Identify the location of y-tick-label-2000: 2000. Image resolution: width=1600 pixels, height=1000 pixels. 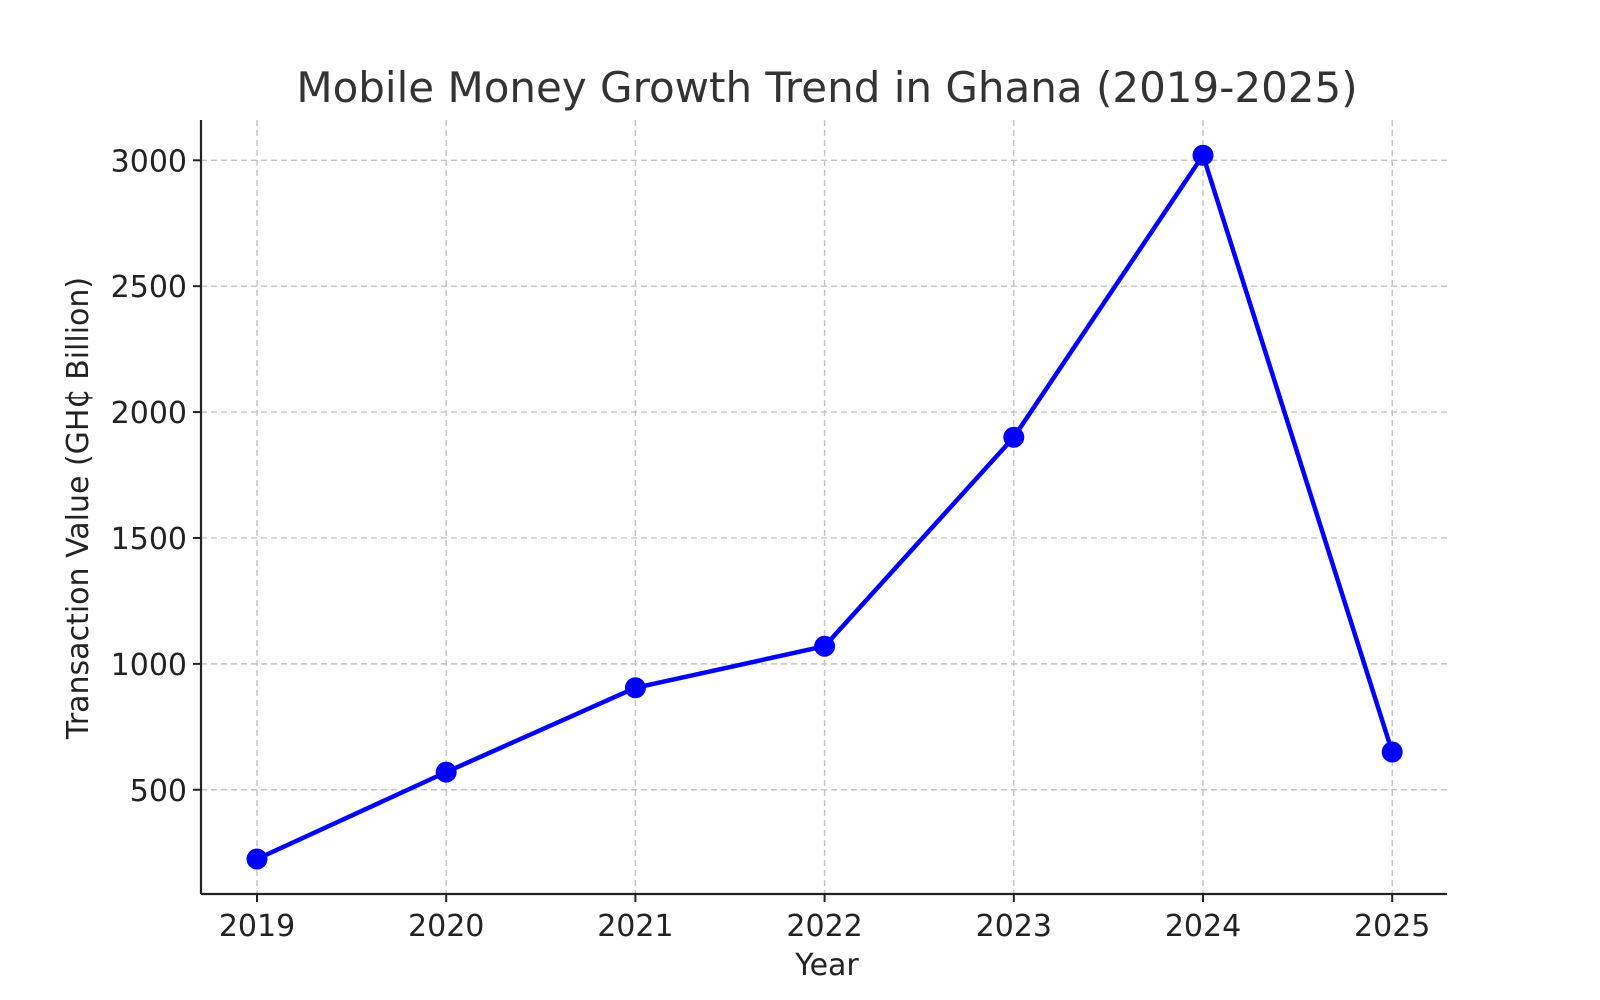
(149, 413).